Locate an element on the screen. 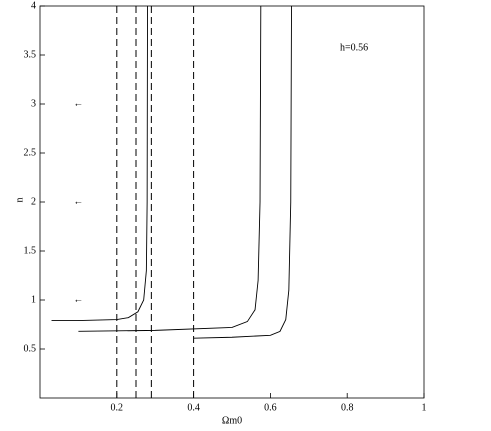  y-tick-label: 1 is located at coordinates (33, 299).